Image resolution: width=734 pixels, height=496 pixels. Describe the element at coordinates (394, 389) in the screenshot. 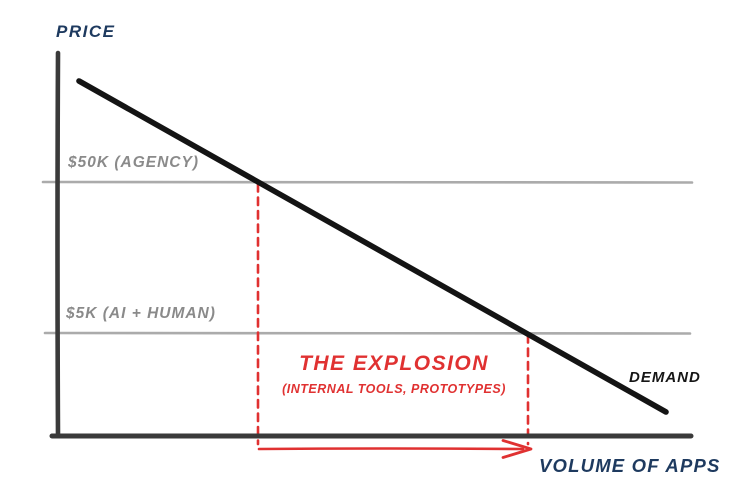

I see `explosion-subtitle: (INTERNAL TOOLS, PROTOTYPES)` at that location.